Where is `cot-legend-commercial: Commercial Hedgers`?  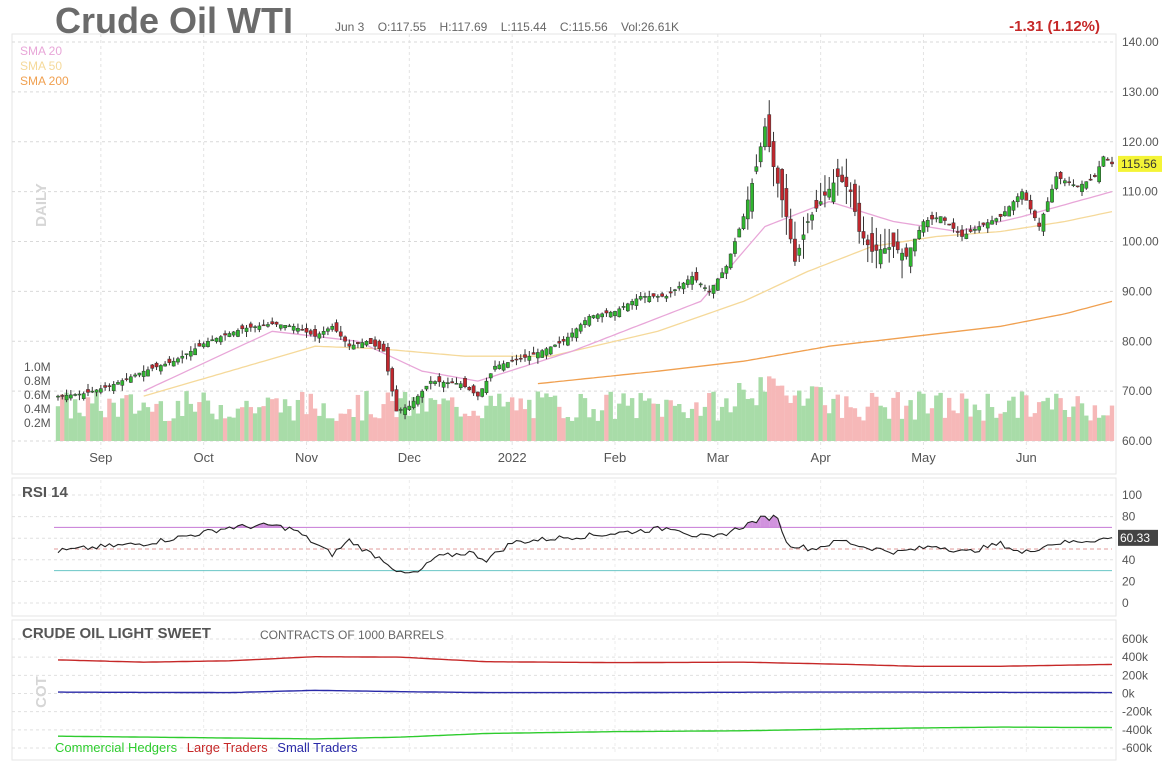 cot-legend-commercial: Commercial Hedgers is located at coordinates (116, 747).